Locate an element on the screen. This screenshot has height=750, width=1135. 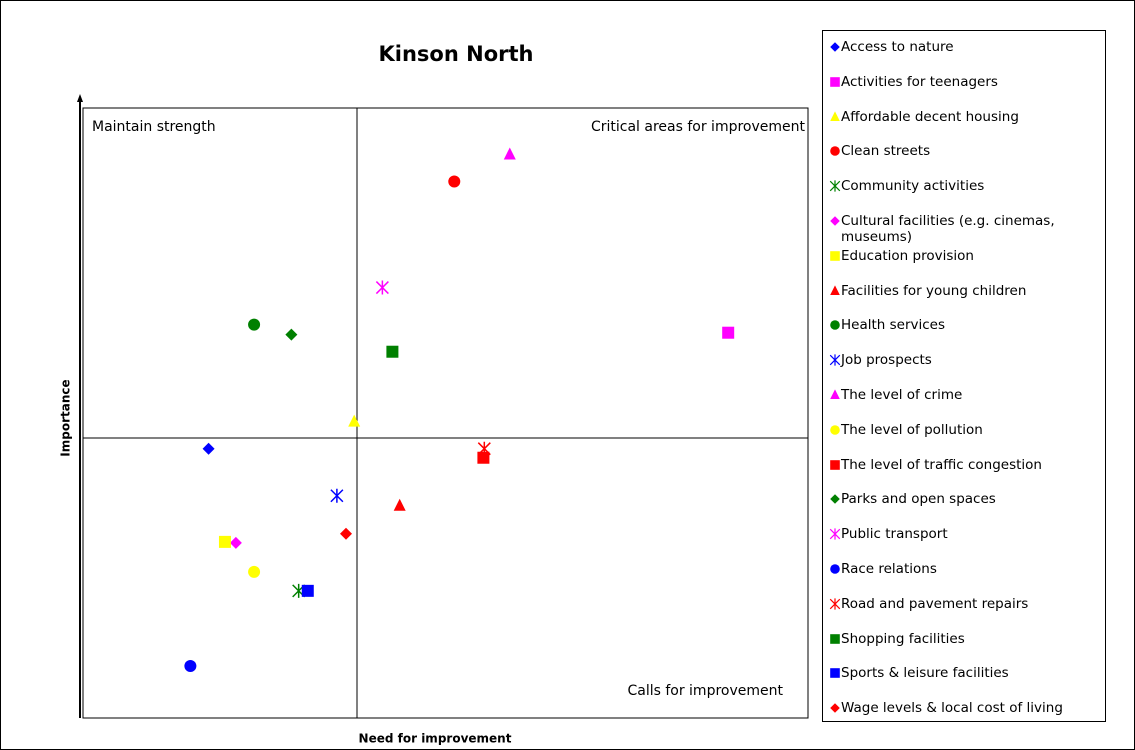
legend-item: Public transport is located at coordinates (965, 543).